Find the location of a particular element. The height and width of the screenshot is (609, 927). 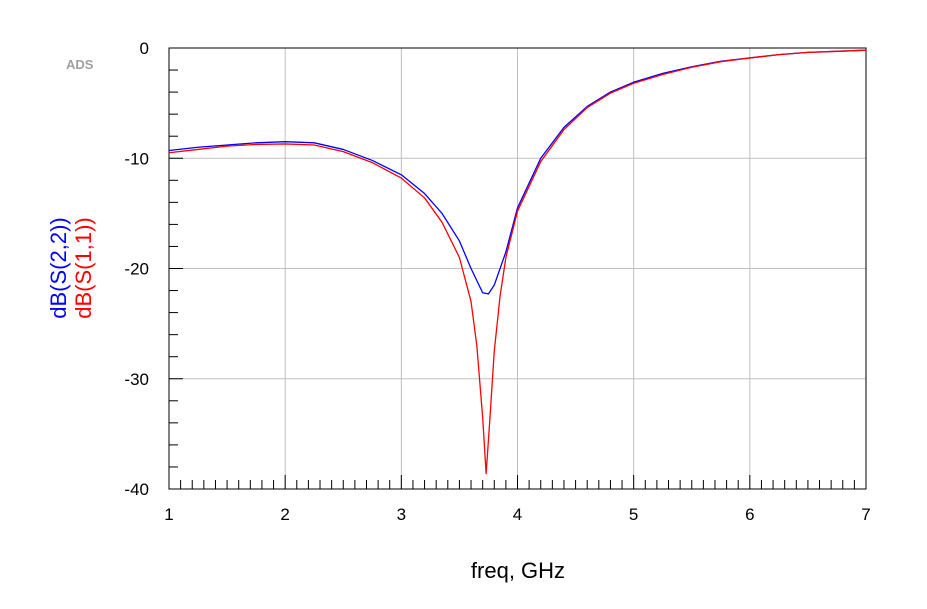

legend-s22-label: dB(S(2,2)) is located at coordinates (58, 267).